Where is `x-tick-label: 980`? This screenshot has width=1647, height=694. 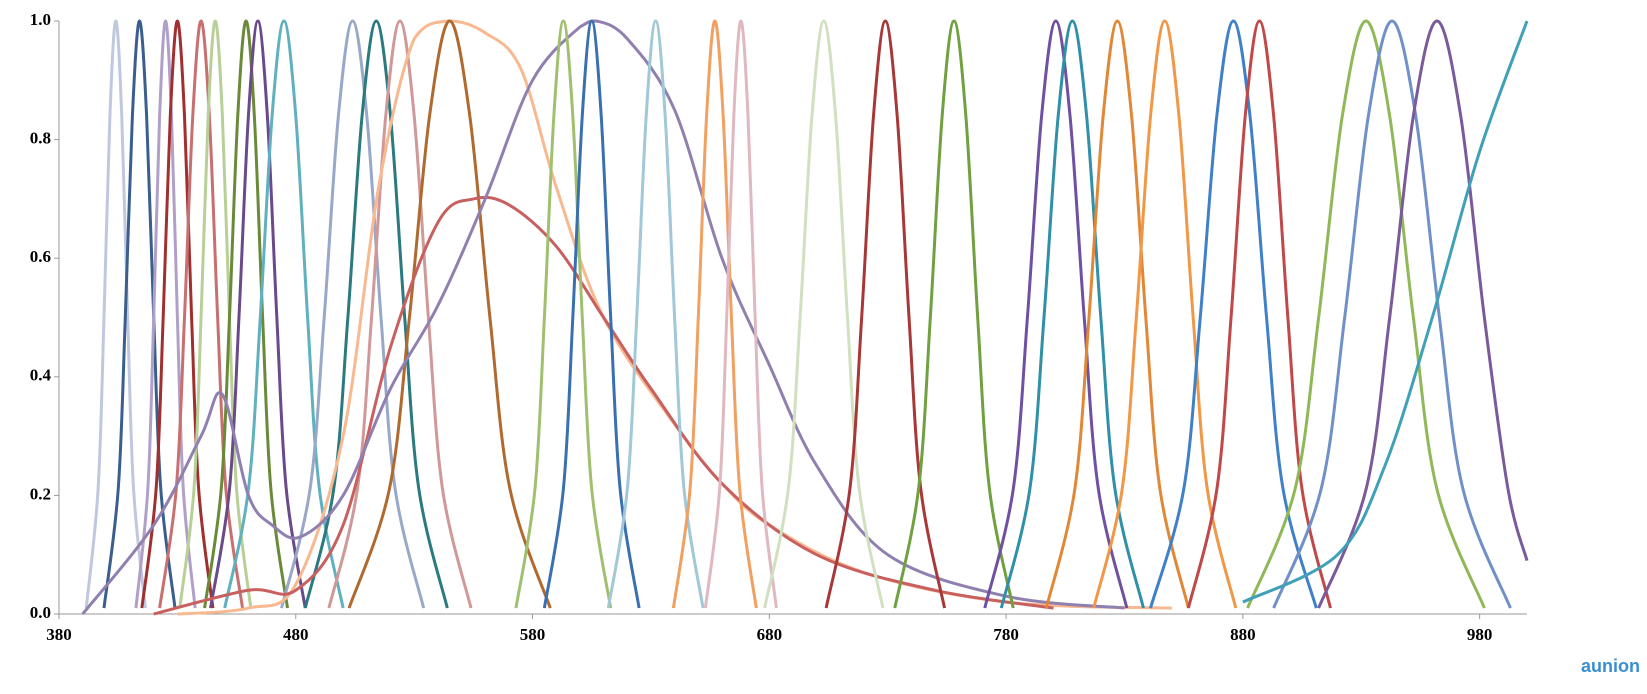 x-tick-label: 980 is located at coordinates (1480, 634).